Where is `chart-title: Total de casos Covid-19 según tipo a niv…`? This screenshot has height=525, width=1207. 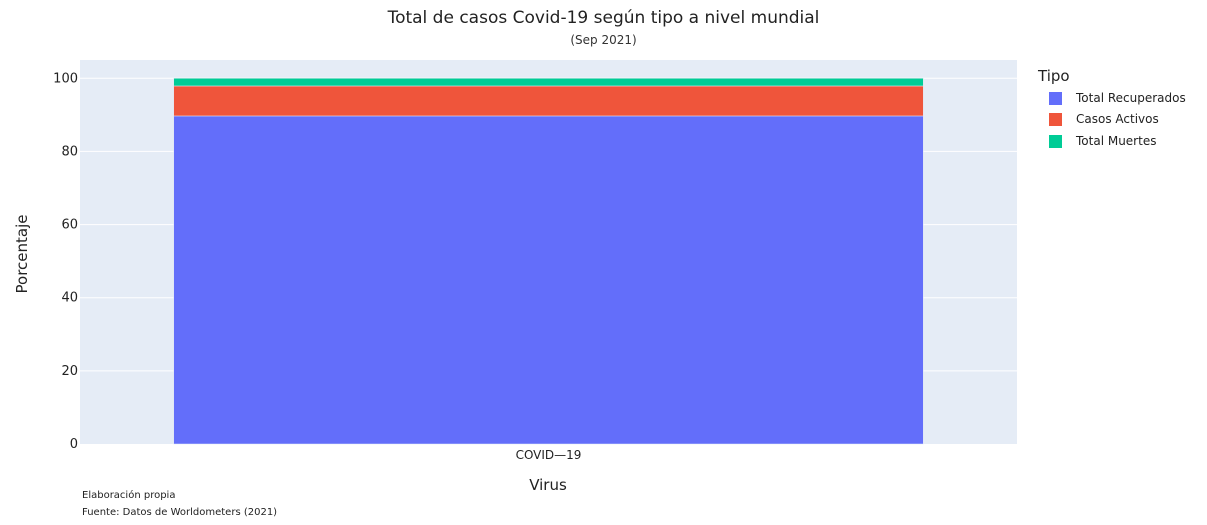 chart-title: Total de casos Covid-19 según tipo a niv… is located at coordinates (603, 18).